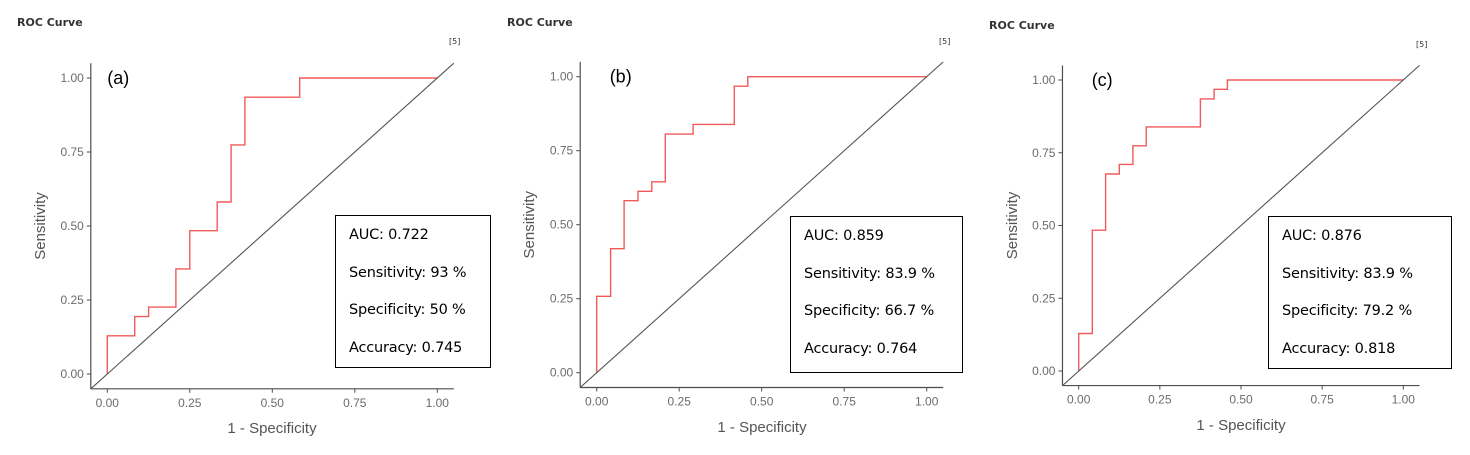 The image size is (1470, 455). What do you see at coordinates (389, 235) in the screenshot?
I see `stat-auc: AUC: 0.722` at bounding box center [389, 235].